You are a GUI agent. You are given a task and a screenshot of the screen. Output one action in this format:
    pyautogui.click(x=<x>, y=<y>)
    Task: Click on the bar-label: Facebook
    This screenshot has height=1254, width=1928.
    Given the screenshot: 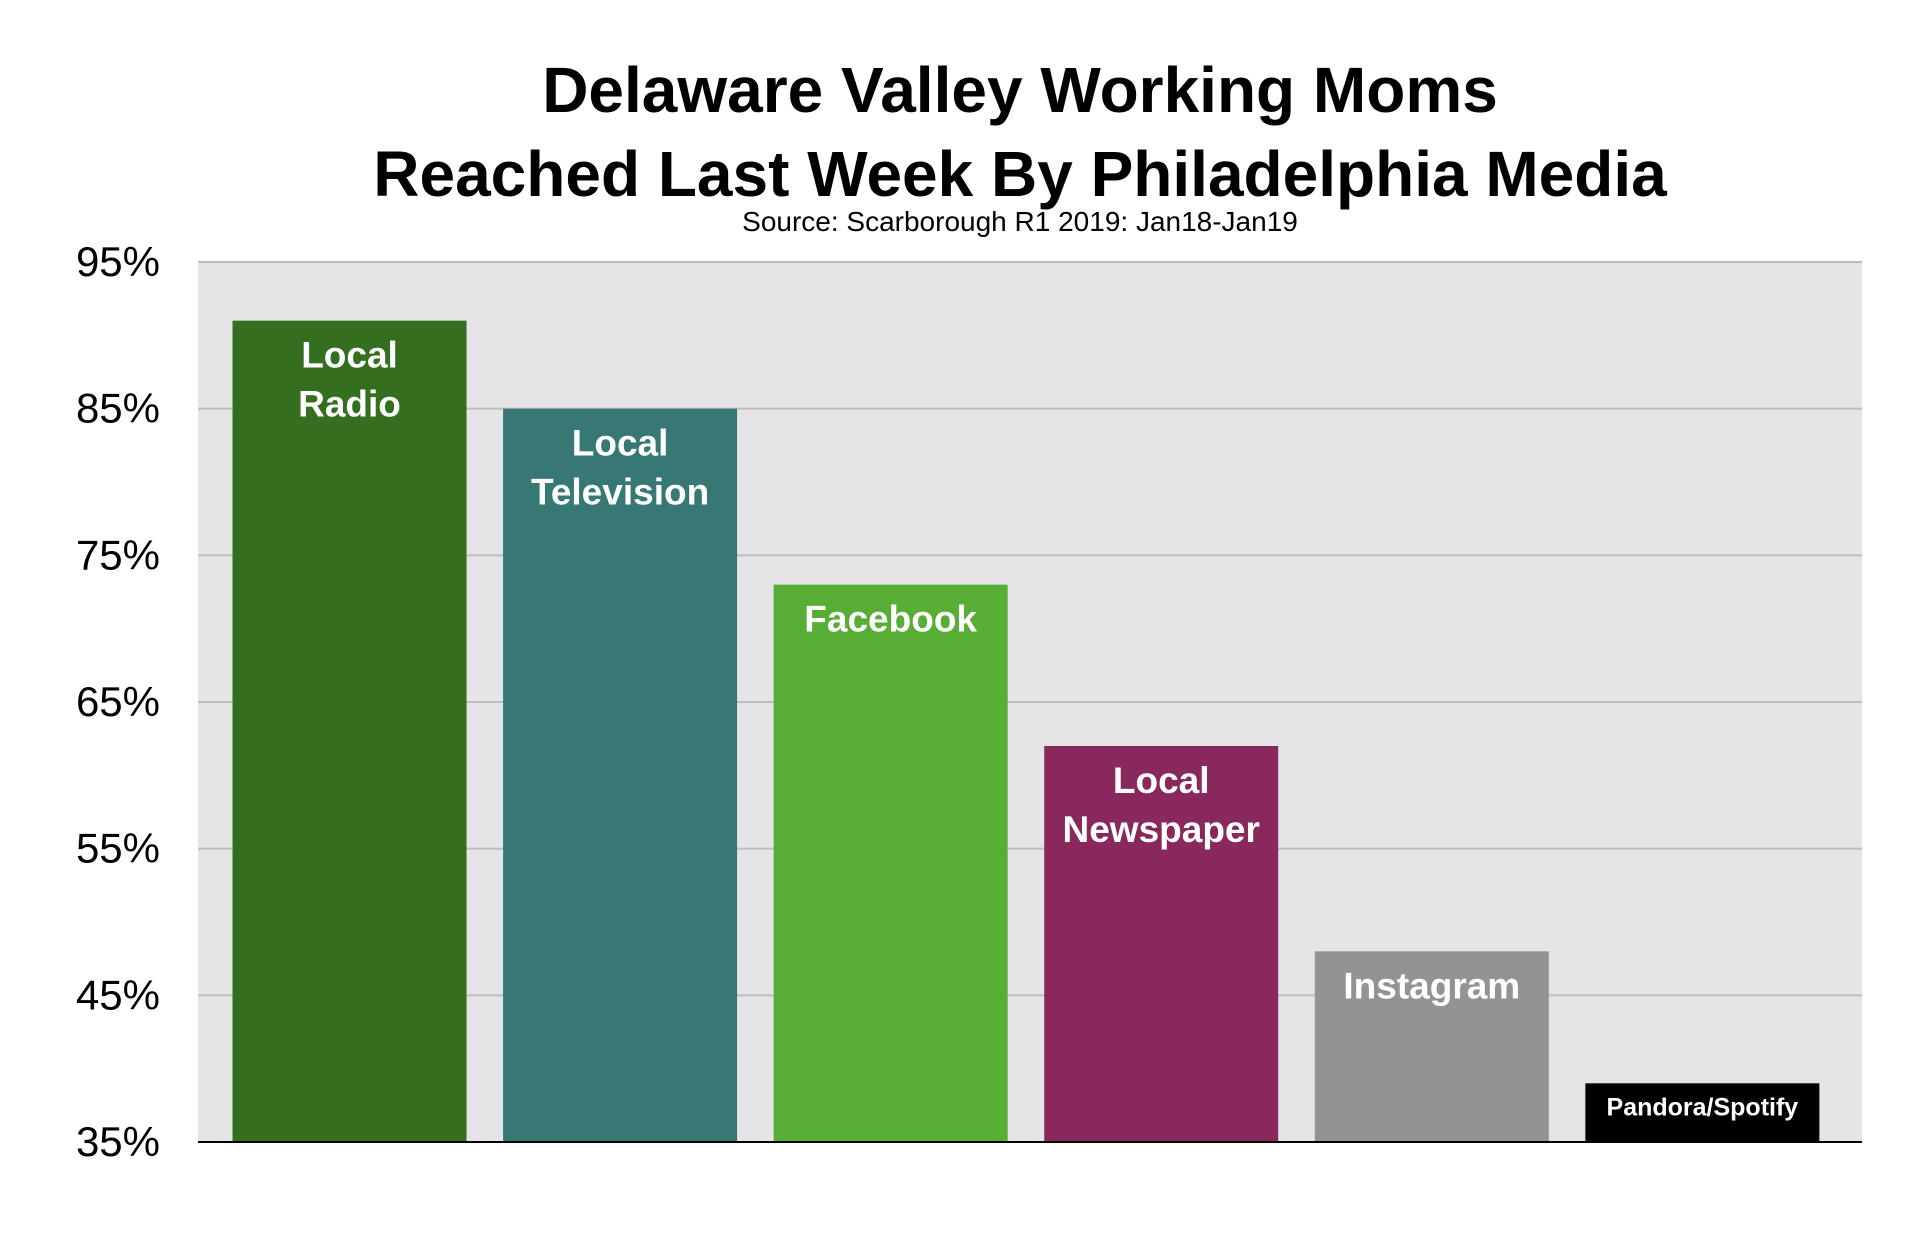 What is the action you would take?
    pyautogui.click(x=890, y=619)
    